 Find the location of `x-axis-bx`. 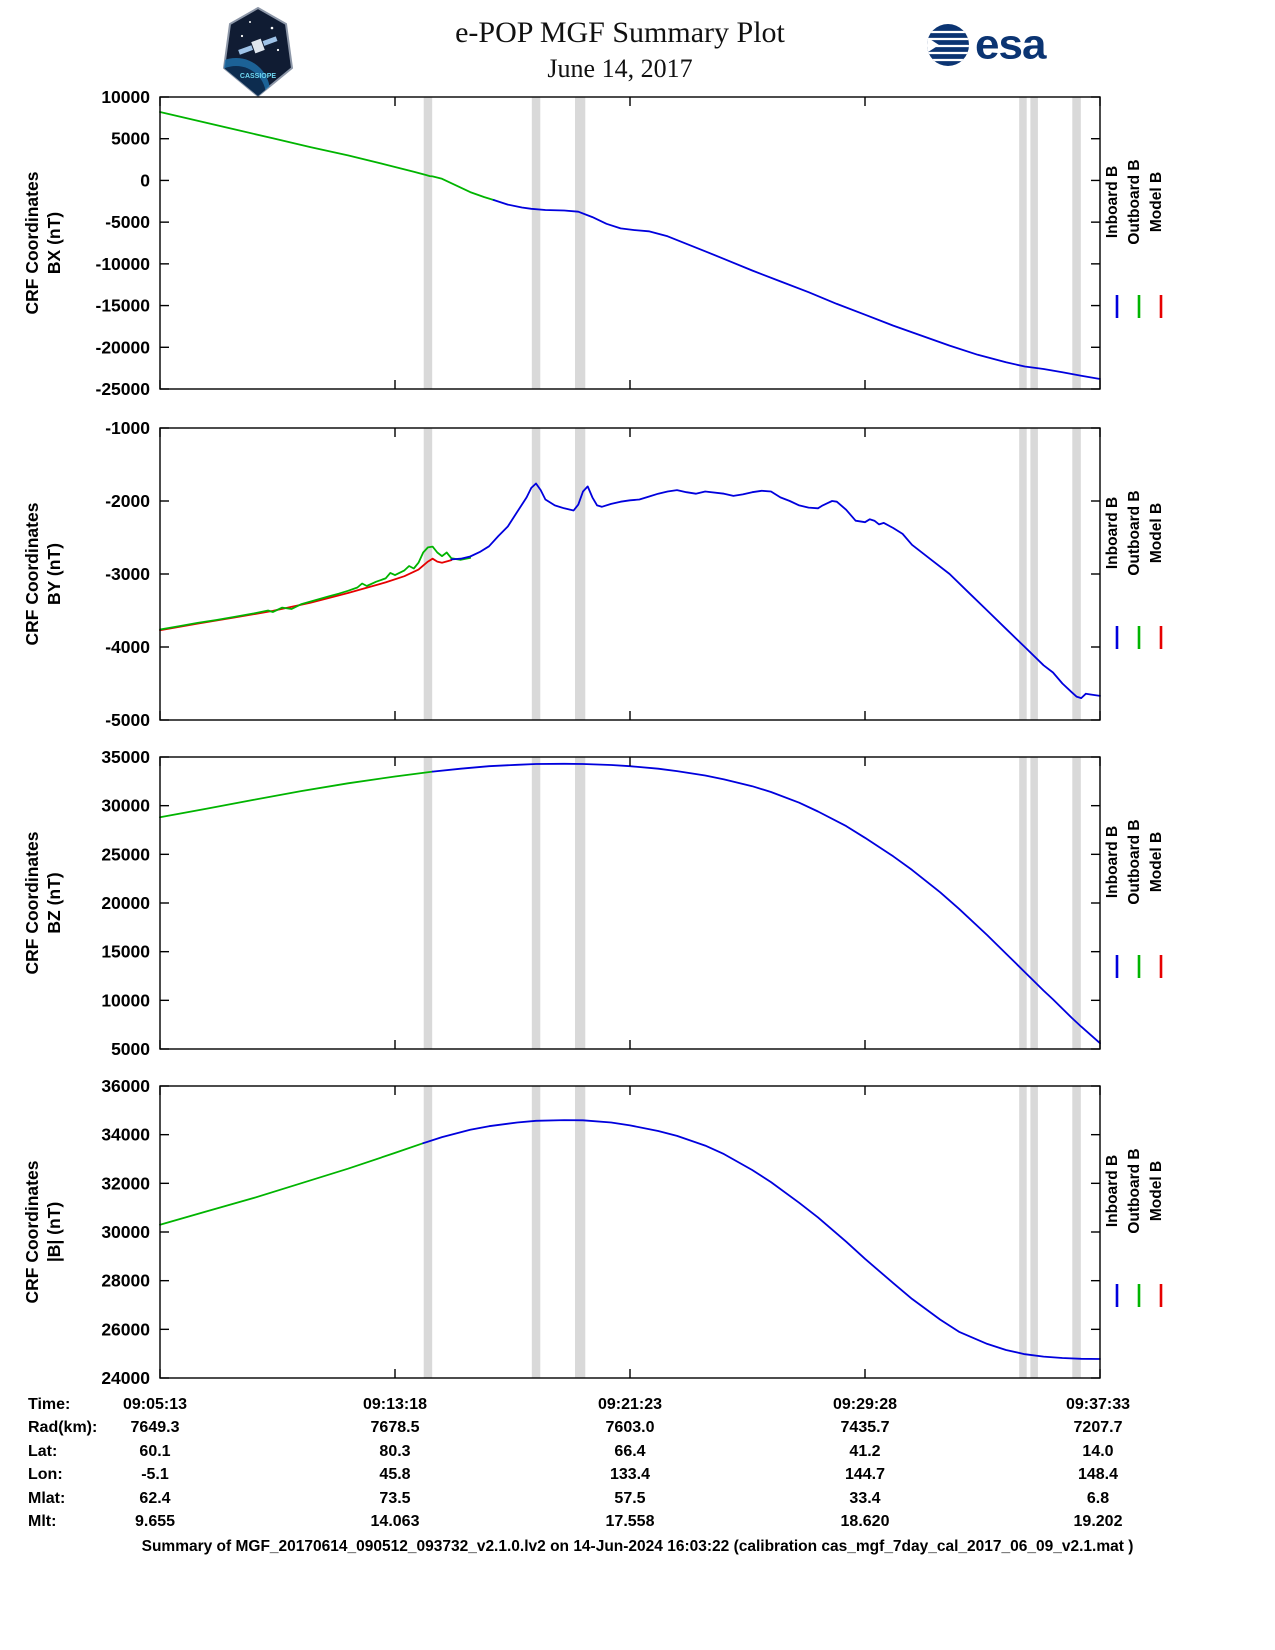

x-axis-bx is located at coordinates (630, 243).